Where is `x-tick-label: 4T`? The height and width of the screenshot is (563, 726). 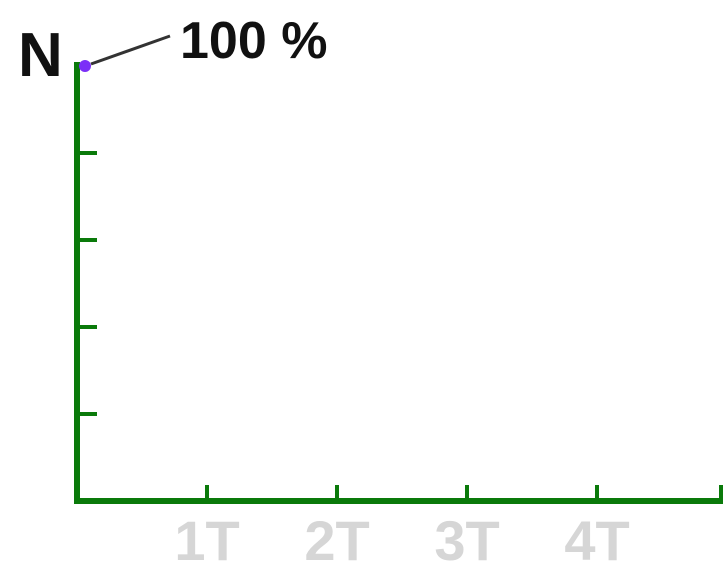 x-tick-label: 4T is located at coordinates (596, 536).